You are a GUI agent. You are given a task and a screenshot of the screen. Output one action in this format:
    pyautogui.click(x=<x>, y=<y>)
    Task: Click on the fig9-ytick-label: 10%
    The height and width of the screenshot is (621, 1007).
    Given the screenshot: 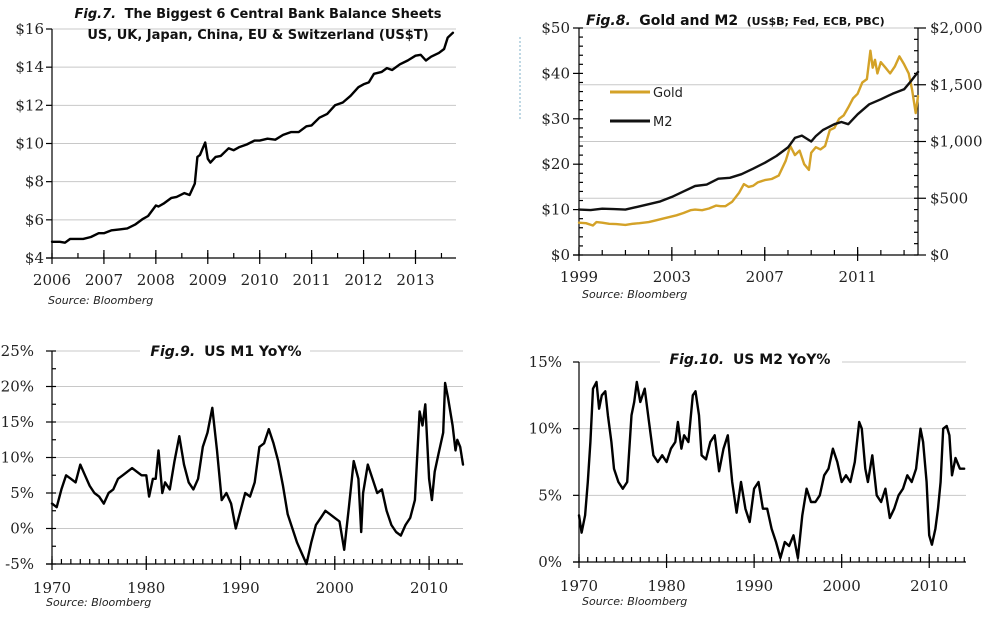 What is the action you would take?
    pyautogui.click(x=17, y=458)
    